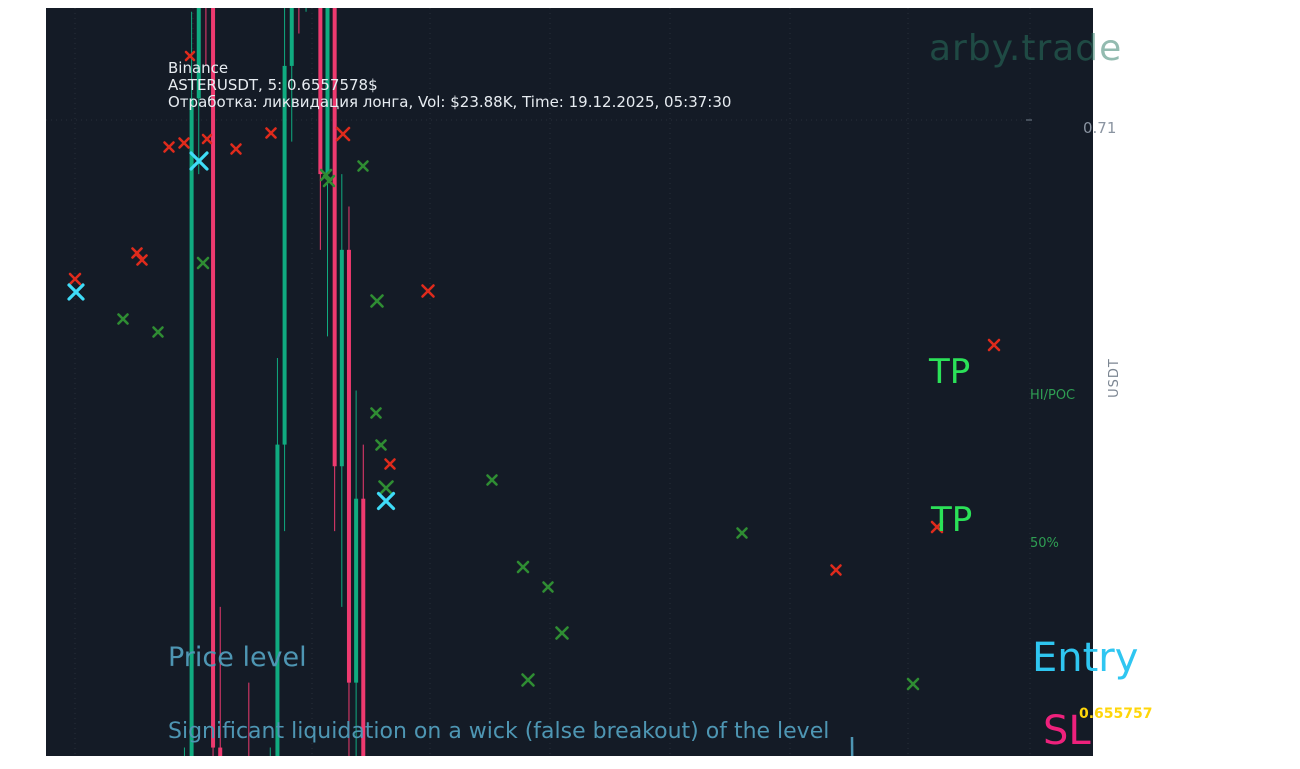 Image resolution: width=1300 pixels, height=769 pixels. I want to click on liquidation-price-label: 0.655757, so click(1116, 714).